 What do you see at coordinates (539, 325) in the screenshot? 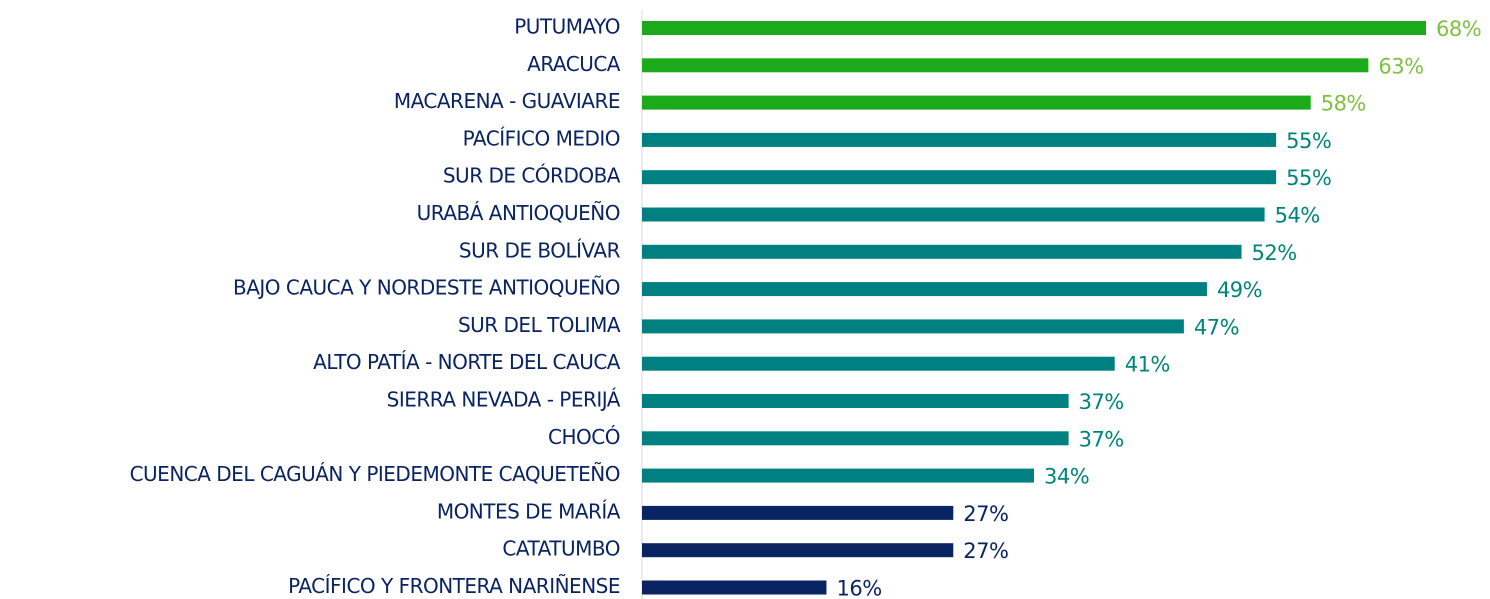
I see `category-label: SUR DEL TOLIMA` at bounding box center [539, 325].